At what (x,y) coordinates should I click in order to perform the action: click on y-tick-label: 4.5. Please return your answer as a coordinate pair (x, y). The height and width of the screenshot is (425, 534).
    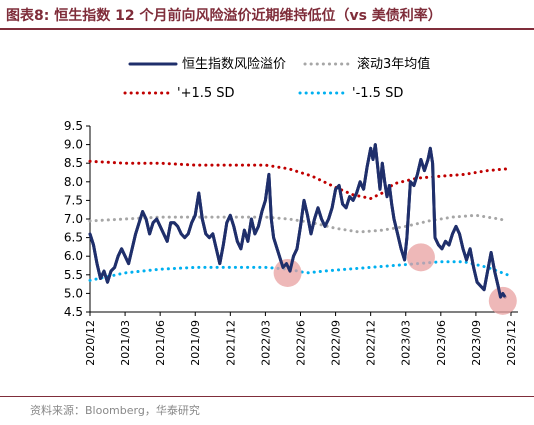
    Looking at the image, I should click on (73, 312).